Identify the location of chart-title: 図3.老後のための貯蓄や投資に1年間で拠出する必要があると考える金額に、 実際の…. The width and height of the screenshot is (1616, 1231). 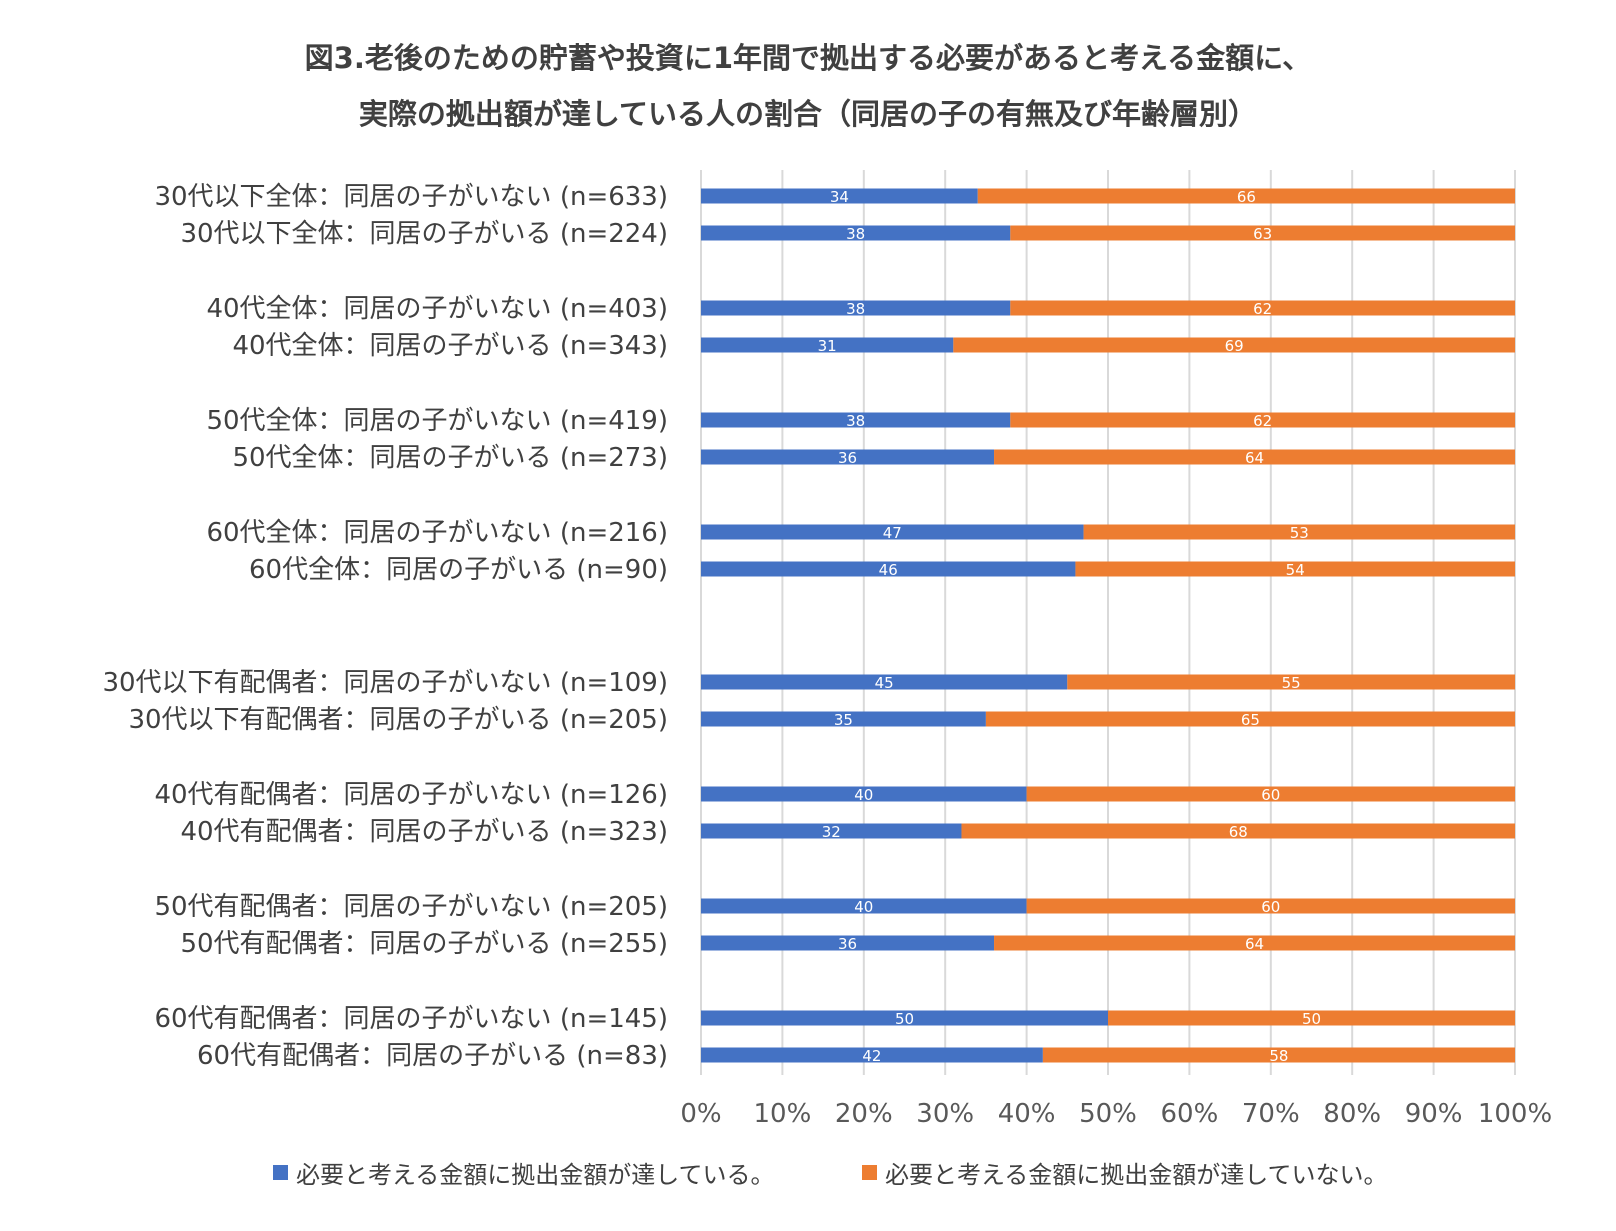
(808, 86).